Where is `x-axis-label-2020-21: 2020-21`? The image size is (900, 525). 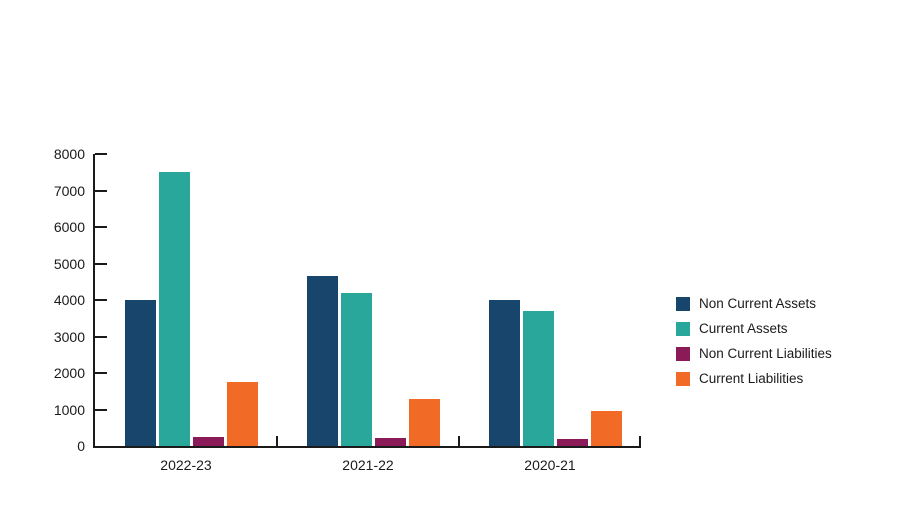 x-axis-label-2020-21: 2020-21 is located at coordinates (550, 465).